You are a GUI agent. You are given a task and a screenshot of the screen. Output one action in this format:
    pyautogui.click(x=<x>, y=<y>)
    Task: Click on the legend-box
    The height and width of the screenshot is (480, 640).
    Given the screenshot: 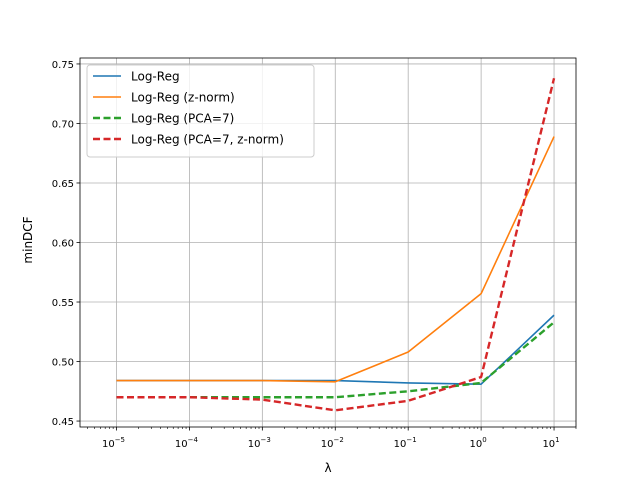 What is the action you would take?
    pyautogui.click(x=200, y=111)
    